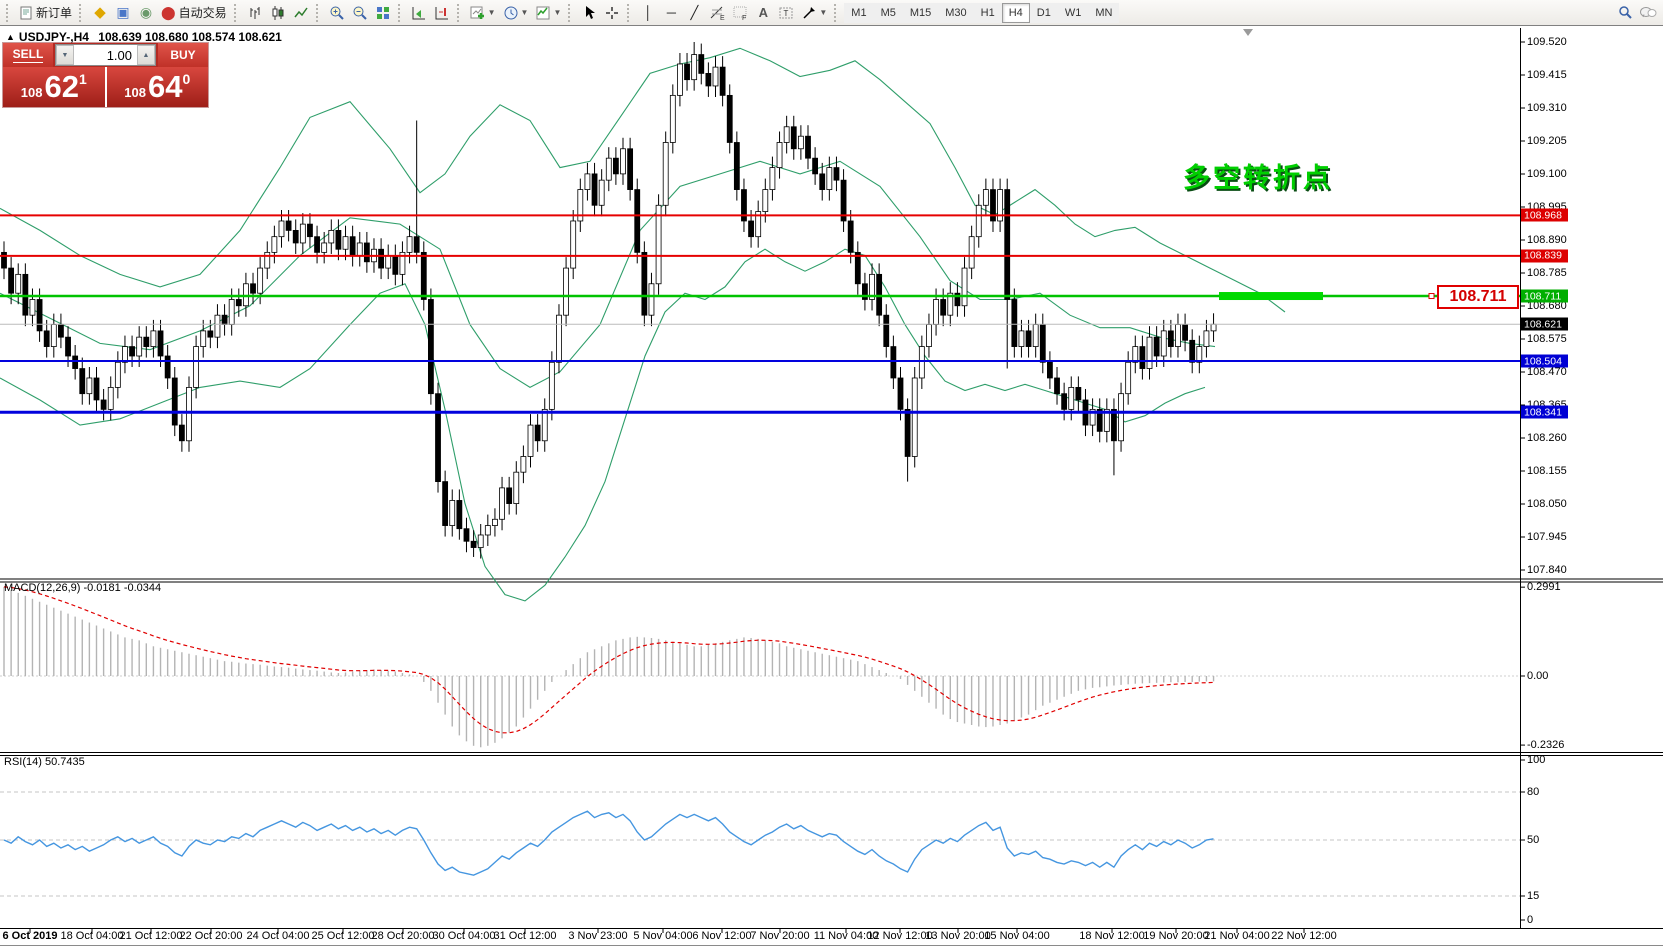 The height and width of the screenshot is (946, 1663). What do you see at coordinates (1648, 13) in the screenshot?
I see `chat-button` at bounding box center [1648, 13].